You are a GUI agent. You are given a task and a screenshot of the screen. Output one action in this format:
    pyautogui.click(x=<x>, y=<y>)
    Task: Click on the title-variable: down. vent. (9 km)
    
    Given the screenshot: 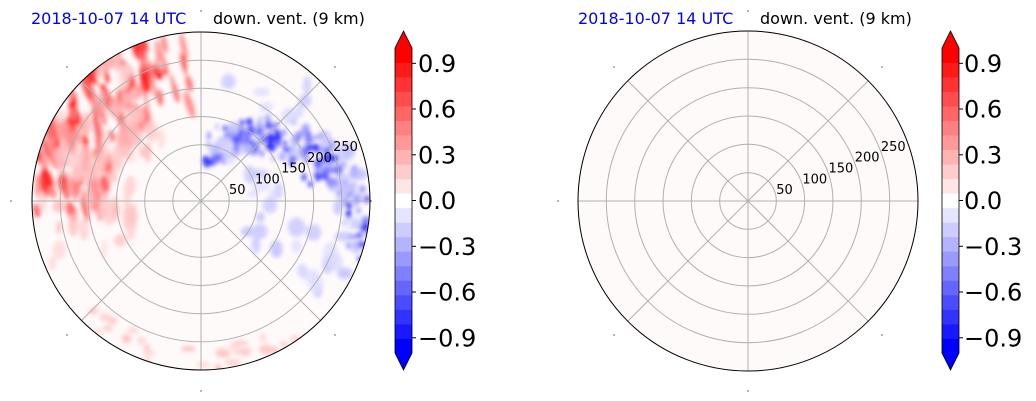 What is the action you would take?
    pyautogui.click(x=289, y=18)
    